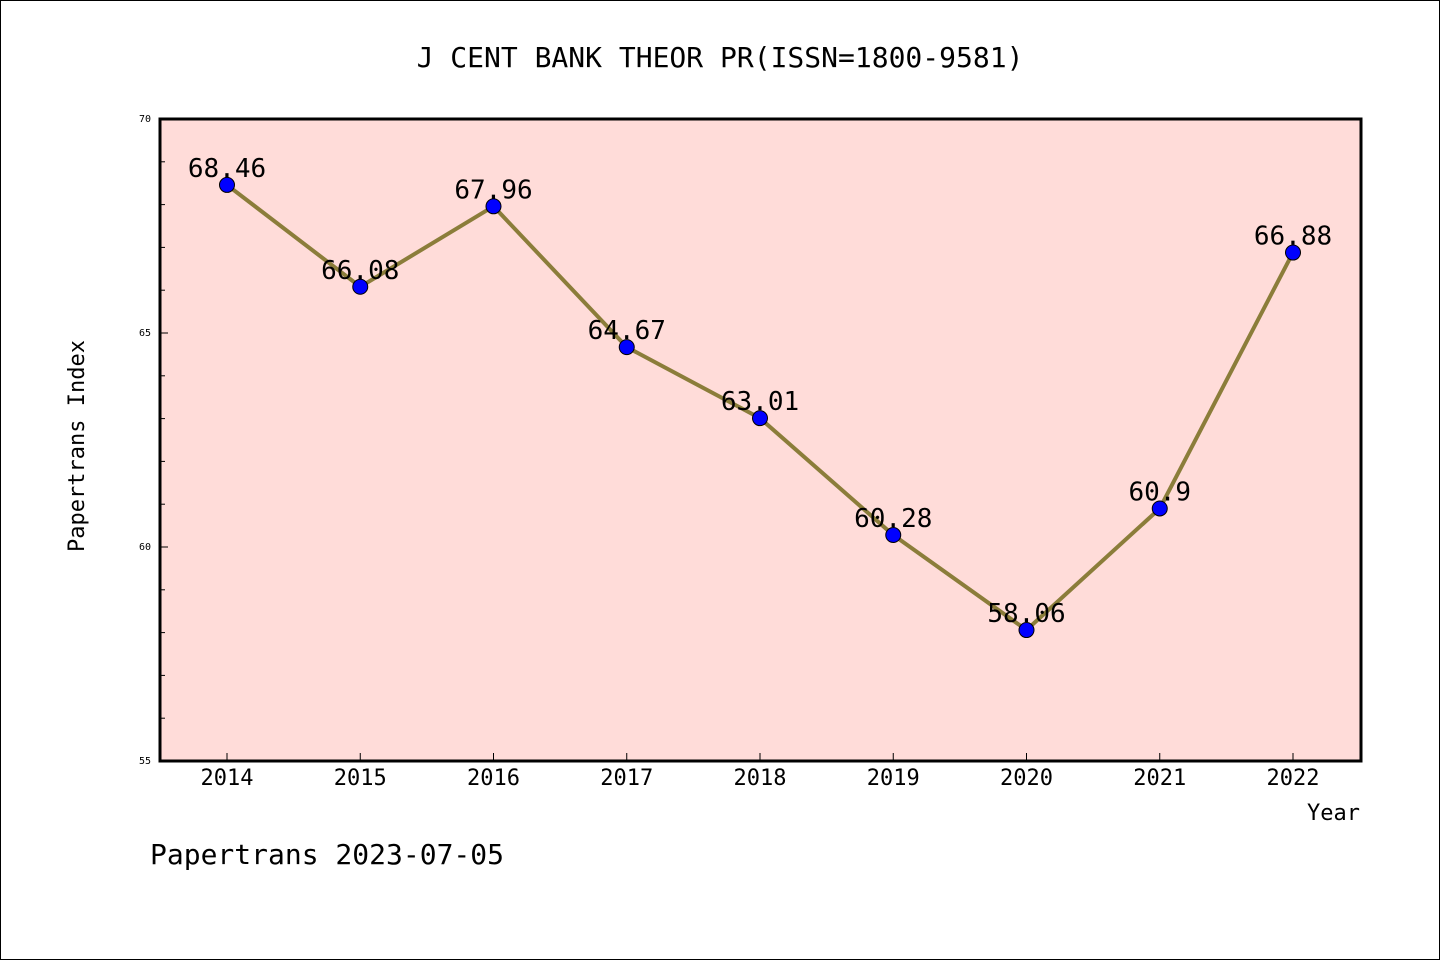 The image size is (1440, 960). What do you see at coordinates (1333, 813) in the screenshot?
I see `x-axis-label: Year` at bounding box center [1333, 813].